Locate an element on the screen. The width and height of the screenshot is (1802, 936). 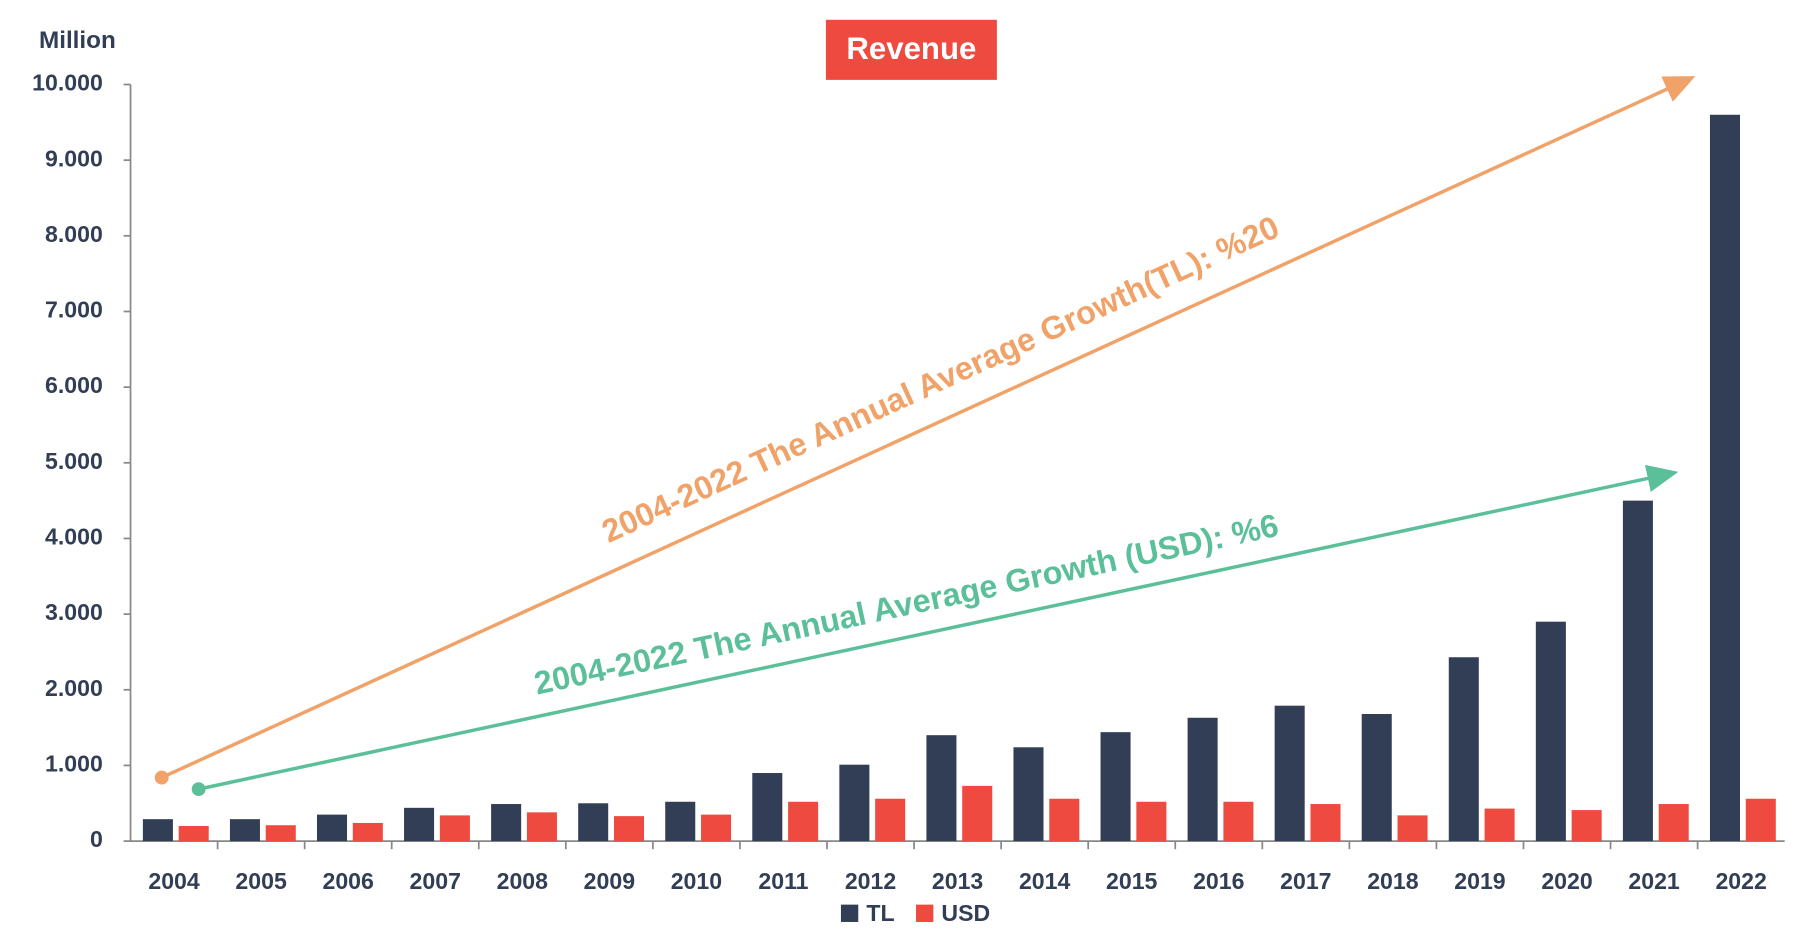
x-tick-label: 2017 is located at coordinates (1305, 881).